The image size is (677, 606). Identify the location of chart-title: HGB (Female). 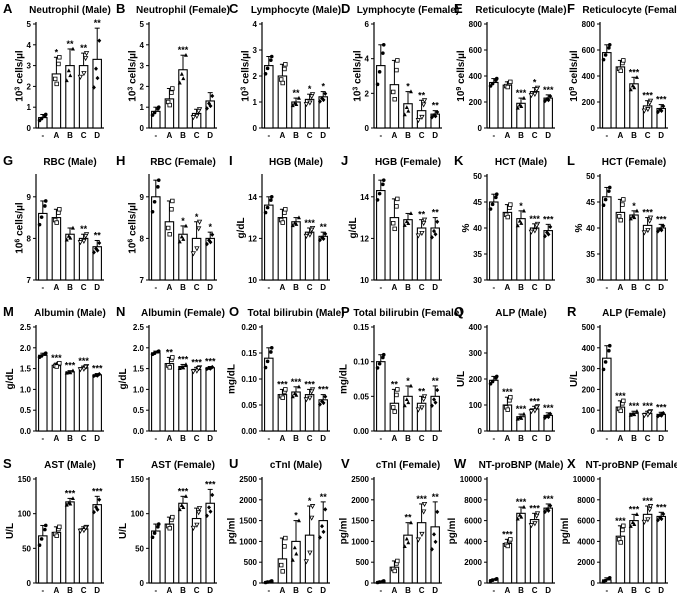
(408, 162).